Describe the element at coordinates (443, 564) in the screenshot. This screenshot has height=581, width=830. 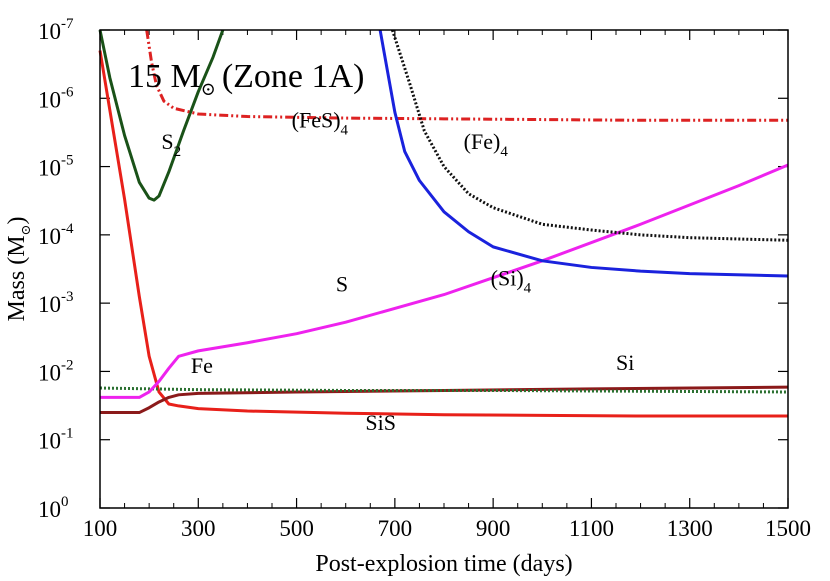
I see `x-axis-label: Post-explosion time (days)` at that location.